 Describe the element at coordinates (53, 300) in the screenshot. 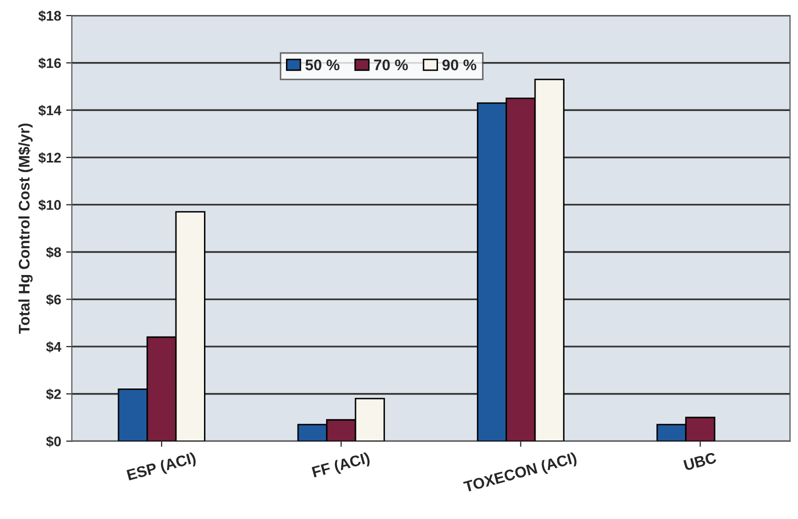

I see `y-tick-label: $6` at that location.